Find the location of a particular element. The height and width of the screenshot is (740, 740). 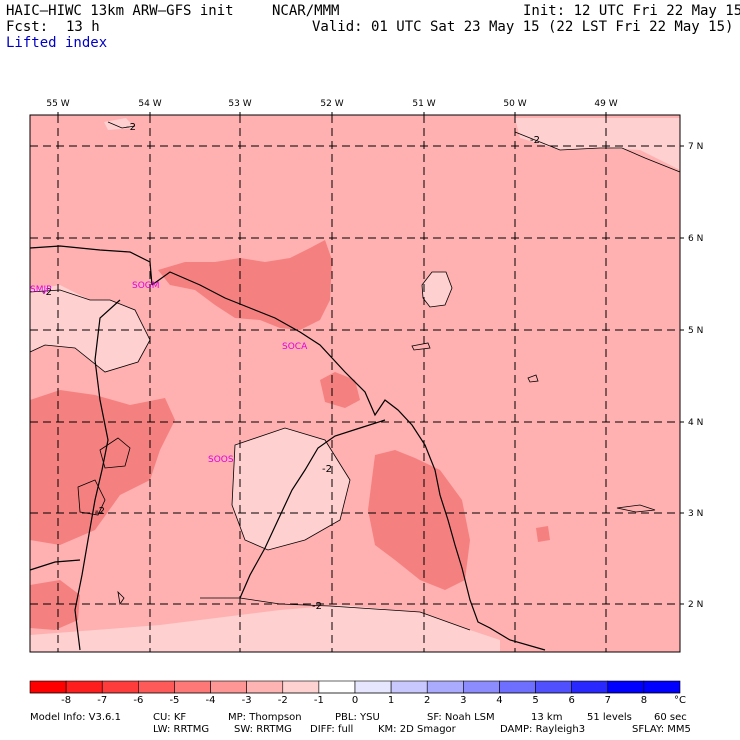

footer-diff: DIFF: full is located at coordinates (332, 729).